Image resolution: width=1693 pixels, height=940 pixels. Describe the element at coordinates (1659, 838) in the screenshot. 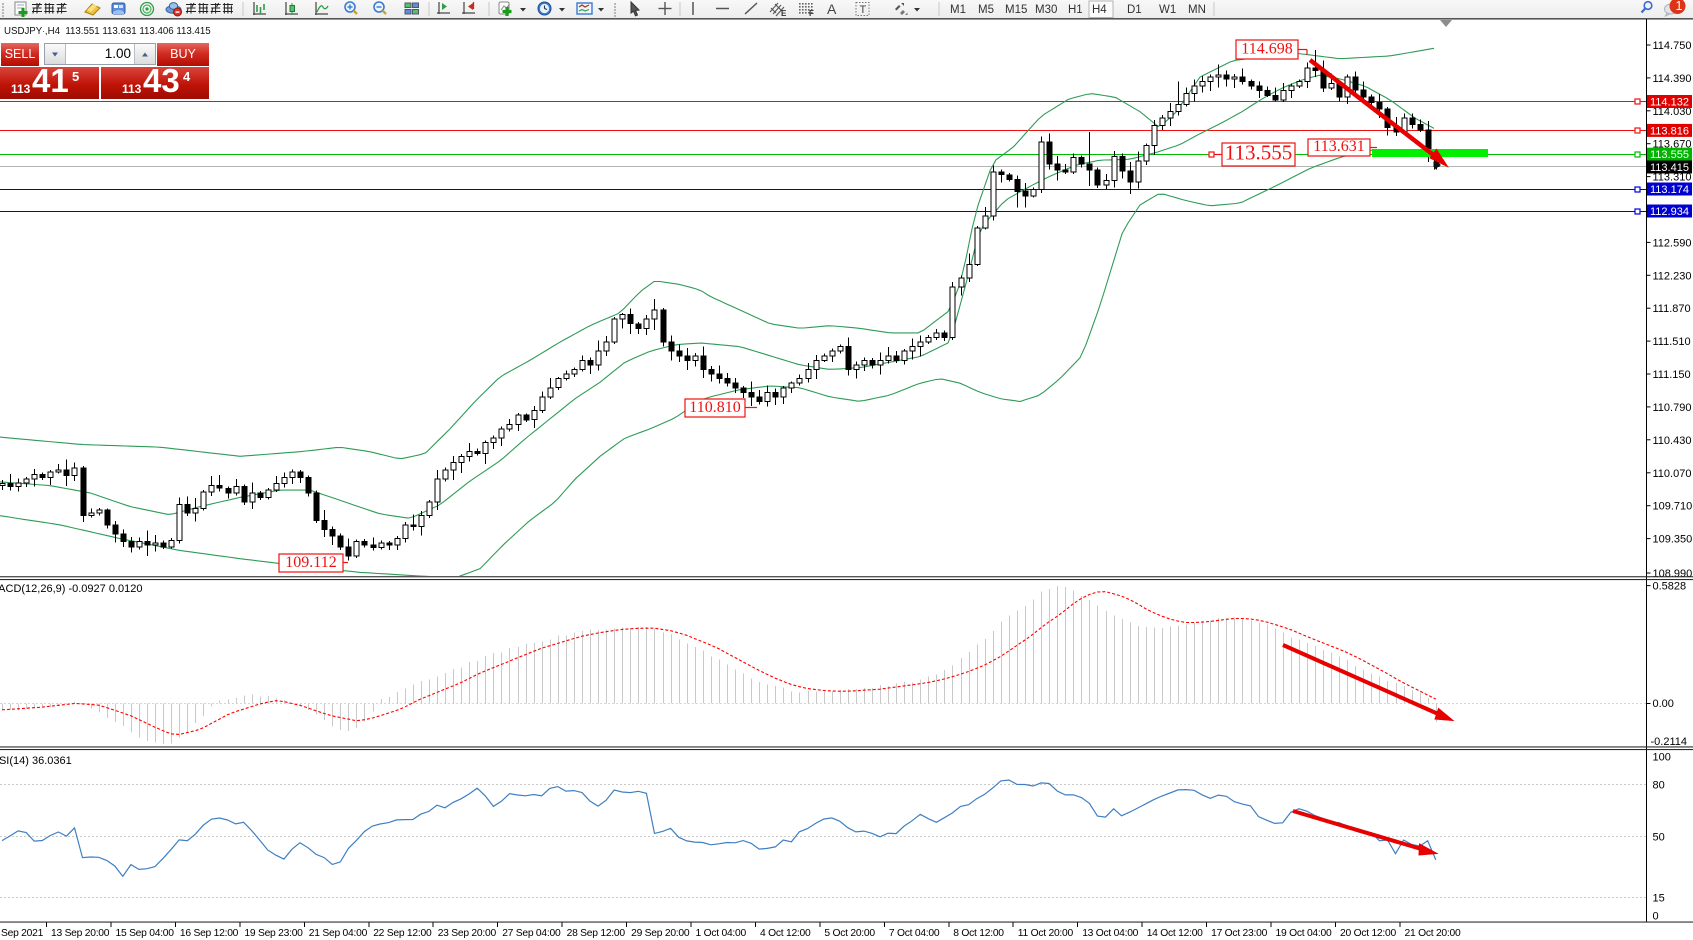

I see `svg-text: 50` at that location.